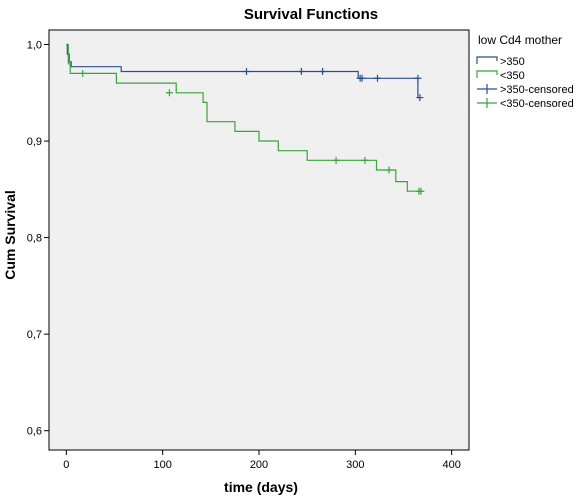 The height and width of the screenshot is (498, 578). What do you see at coordinates (355, 465) in the screenshot?
I see `x-tick-label: 300` at bounding box center [355, 465].